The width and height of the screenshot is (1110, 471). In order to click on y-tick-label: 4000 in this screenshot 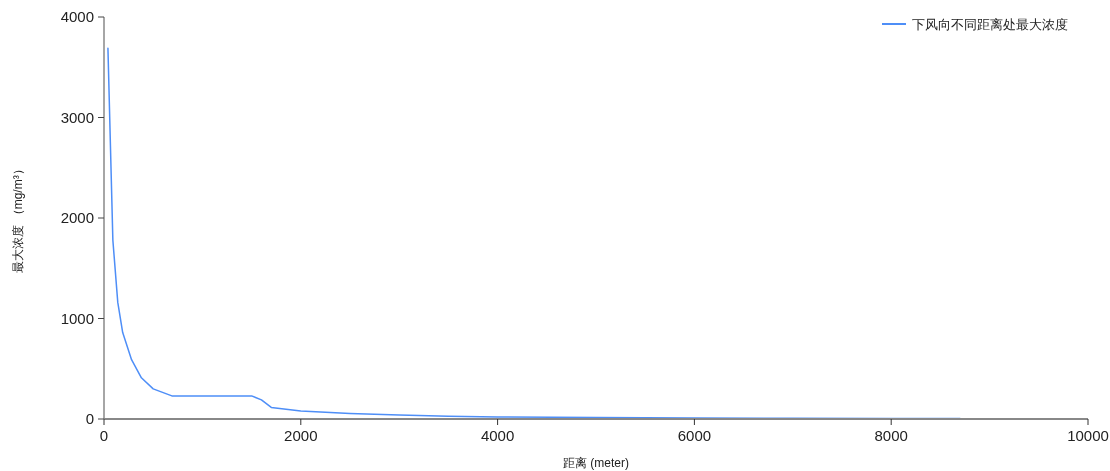, I will do `click(77, 17)`.